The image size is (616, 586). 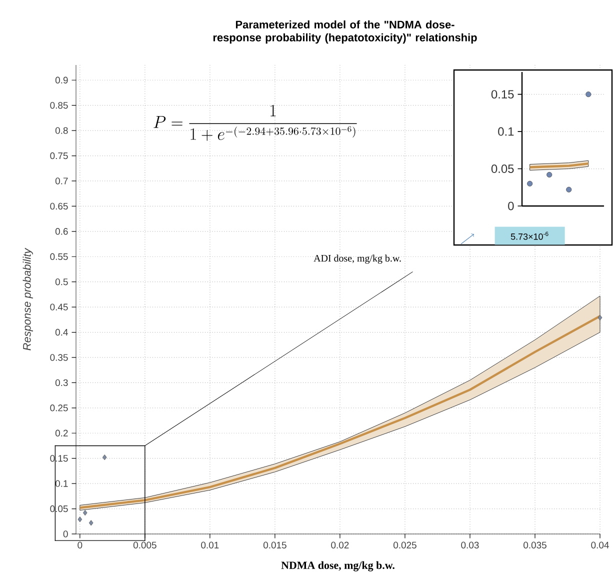 I want to click on y-axis-title: Response probability, so click(x=27, y=299).